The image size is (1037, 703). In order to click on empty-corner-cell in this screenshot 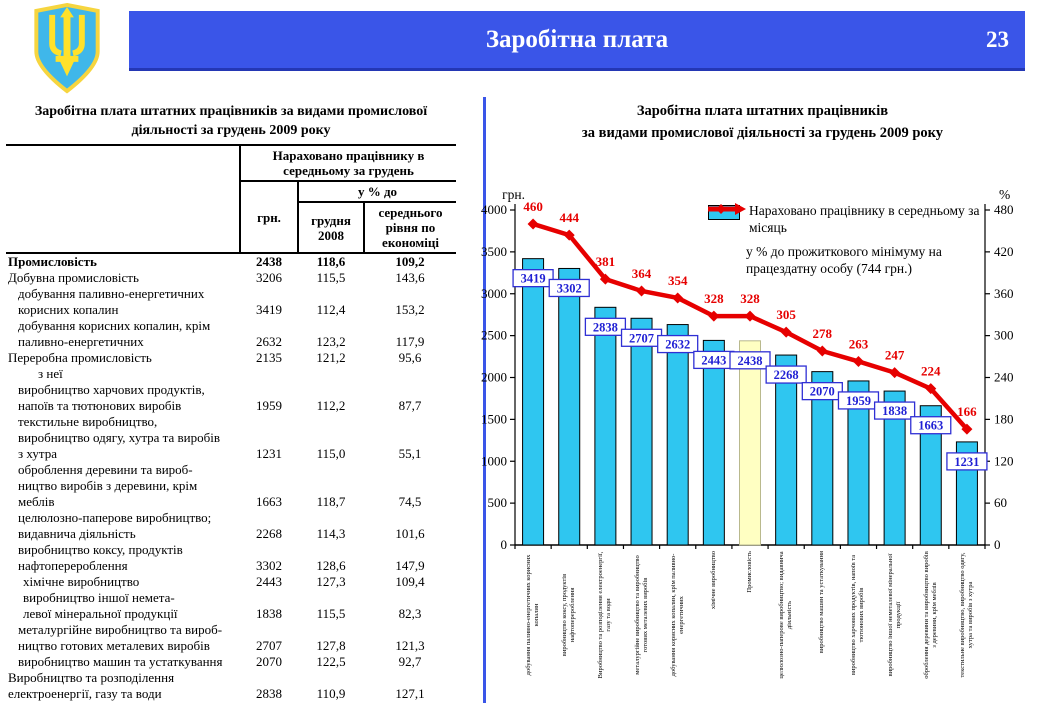, I will do `click(123, 199)`.